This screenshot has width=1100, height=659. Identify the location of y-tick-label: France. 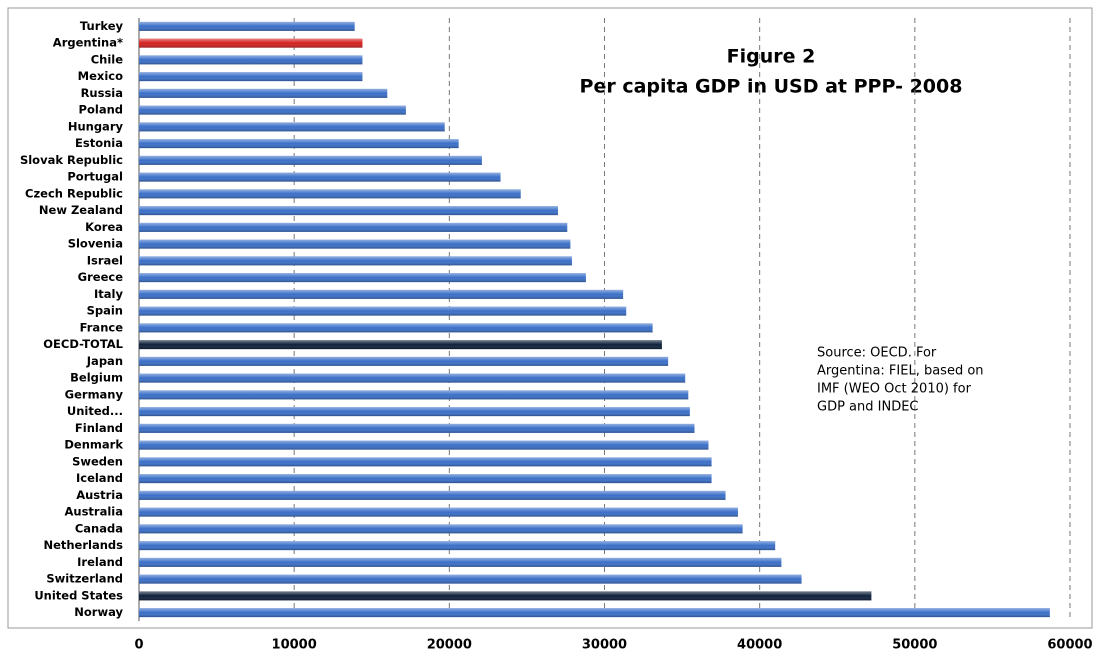
(102, 327).